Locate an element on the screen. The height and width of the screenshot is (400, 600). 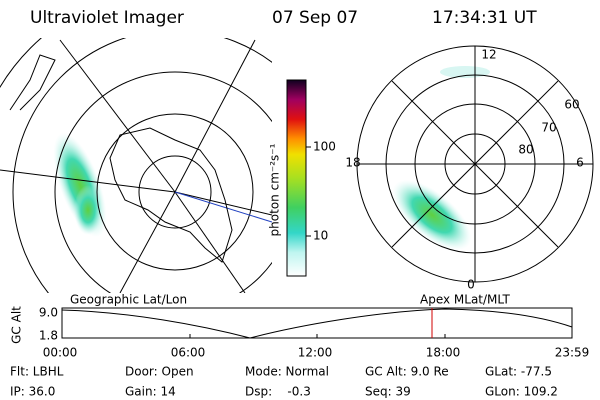
polar-label: 60 is located at coordinates (571, 105).